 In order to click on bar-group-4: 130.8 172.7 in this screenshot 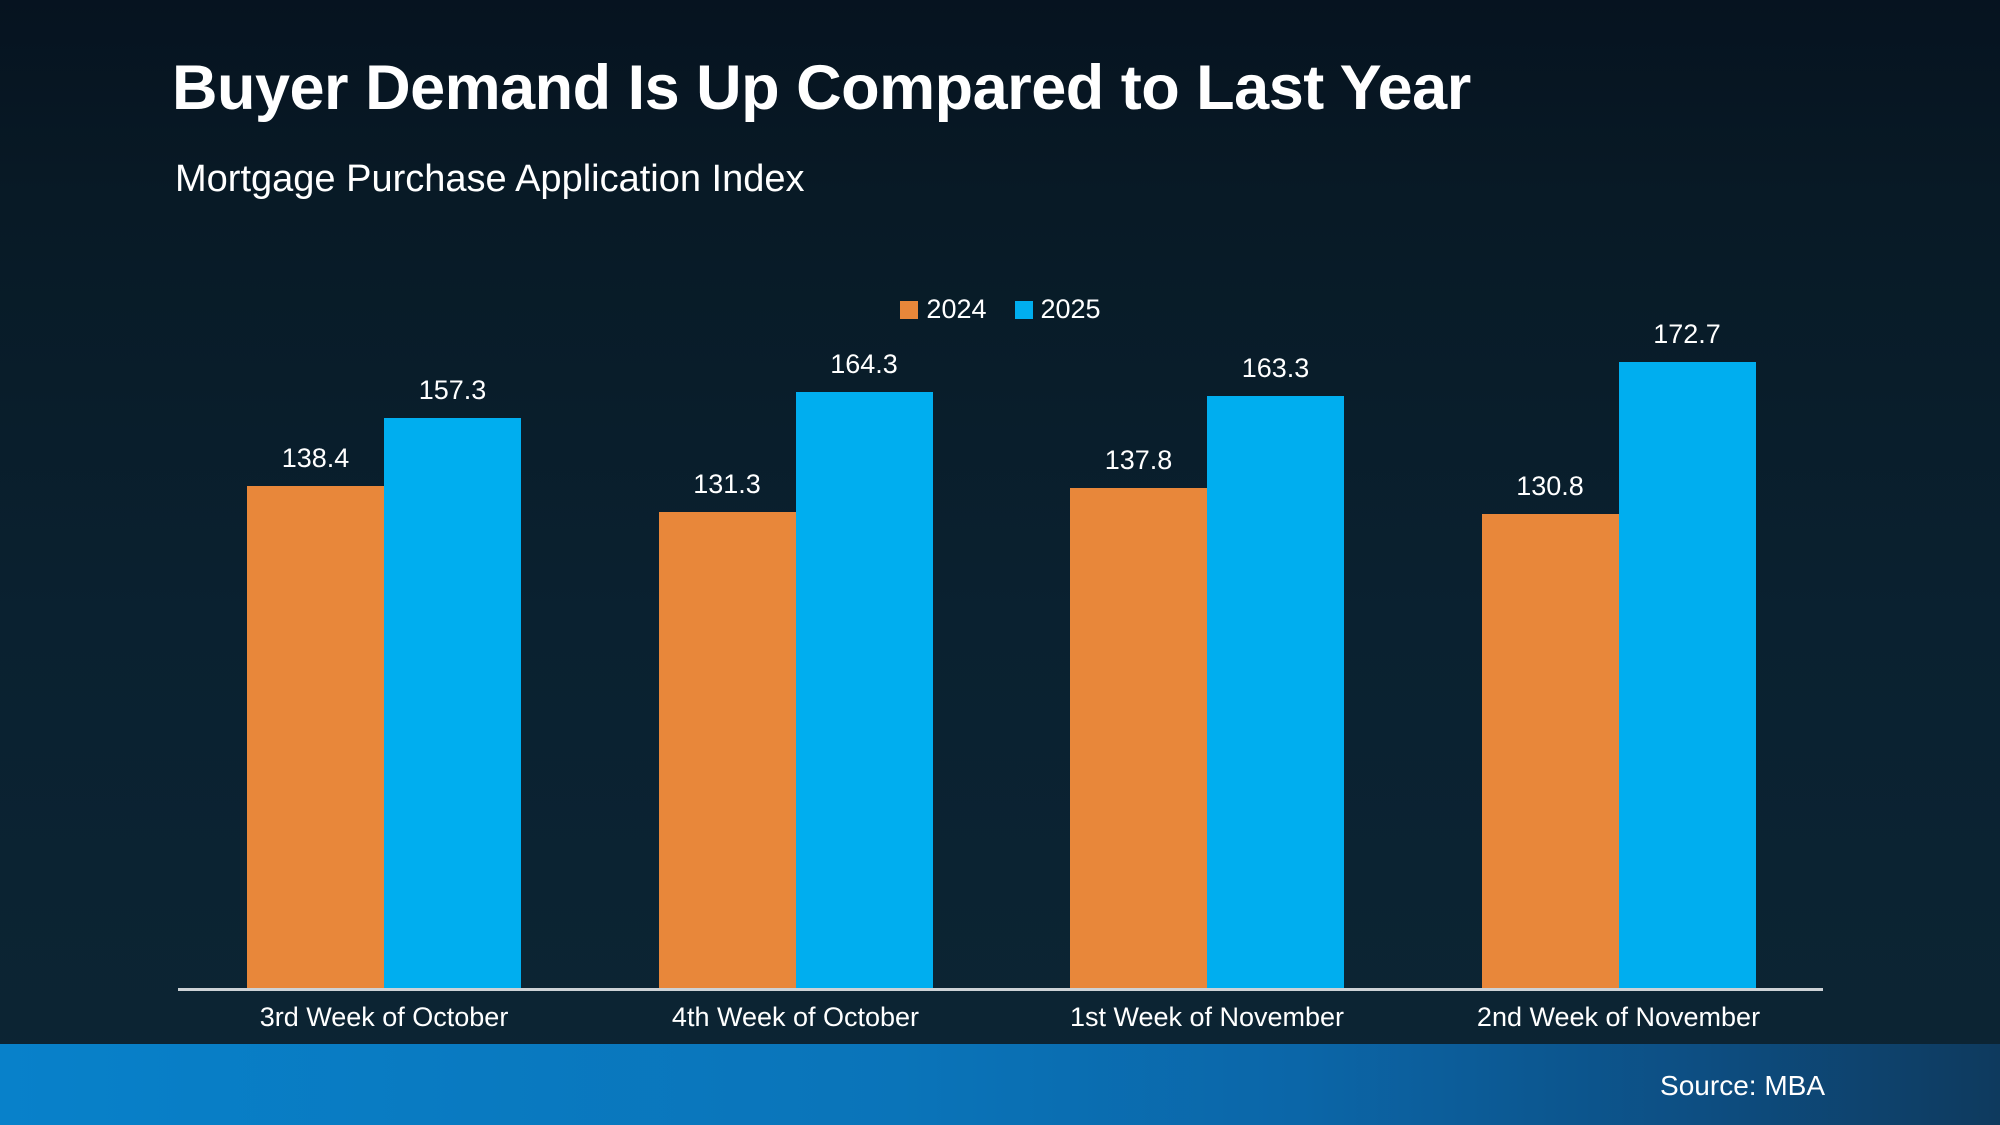, I will do `click(1618, 653)`.